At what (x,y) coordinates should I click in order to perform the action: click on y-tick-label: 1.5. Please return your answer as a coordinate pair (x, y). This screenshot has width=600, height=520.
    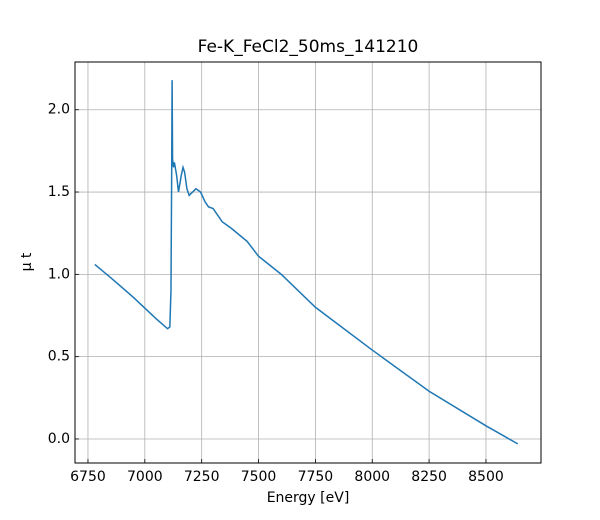
    Looking at the image, I should click on (59, 192).